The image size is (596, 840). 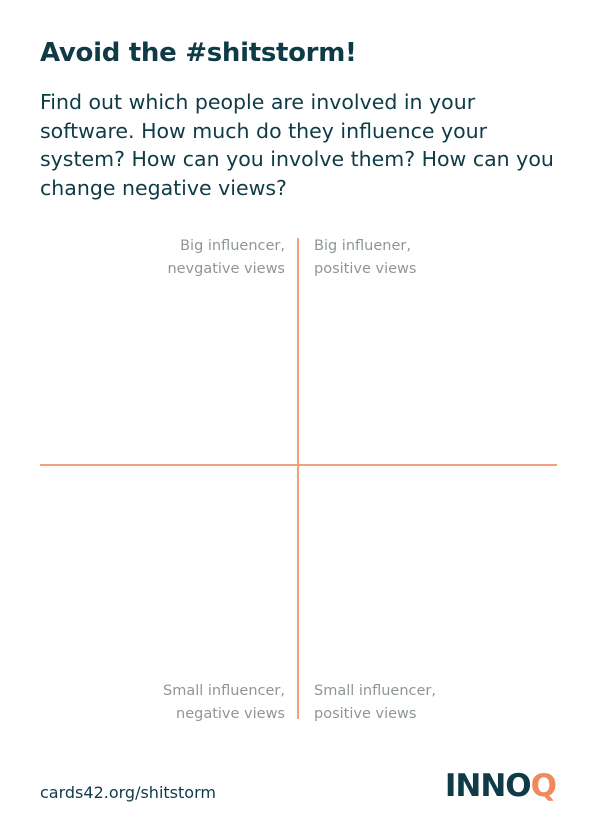 What do you see at coordinates (224, 702) in the screenshot?
I see `quadrant-label-bottom-left: Small influencer, negative views` at bounding box center [224, 702].